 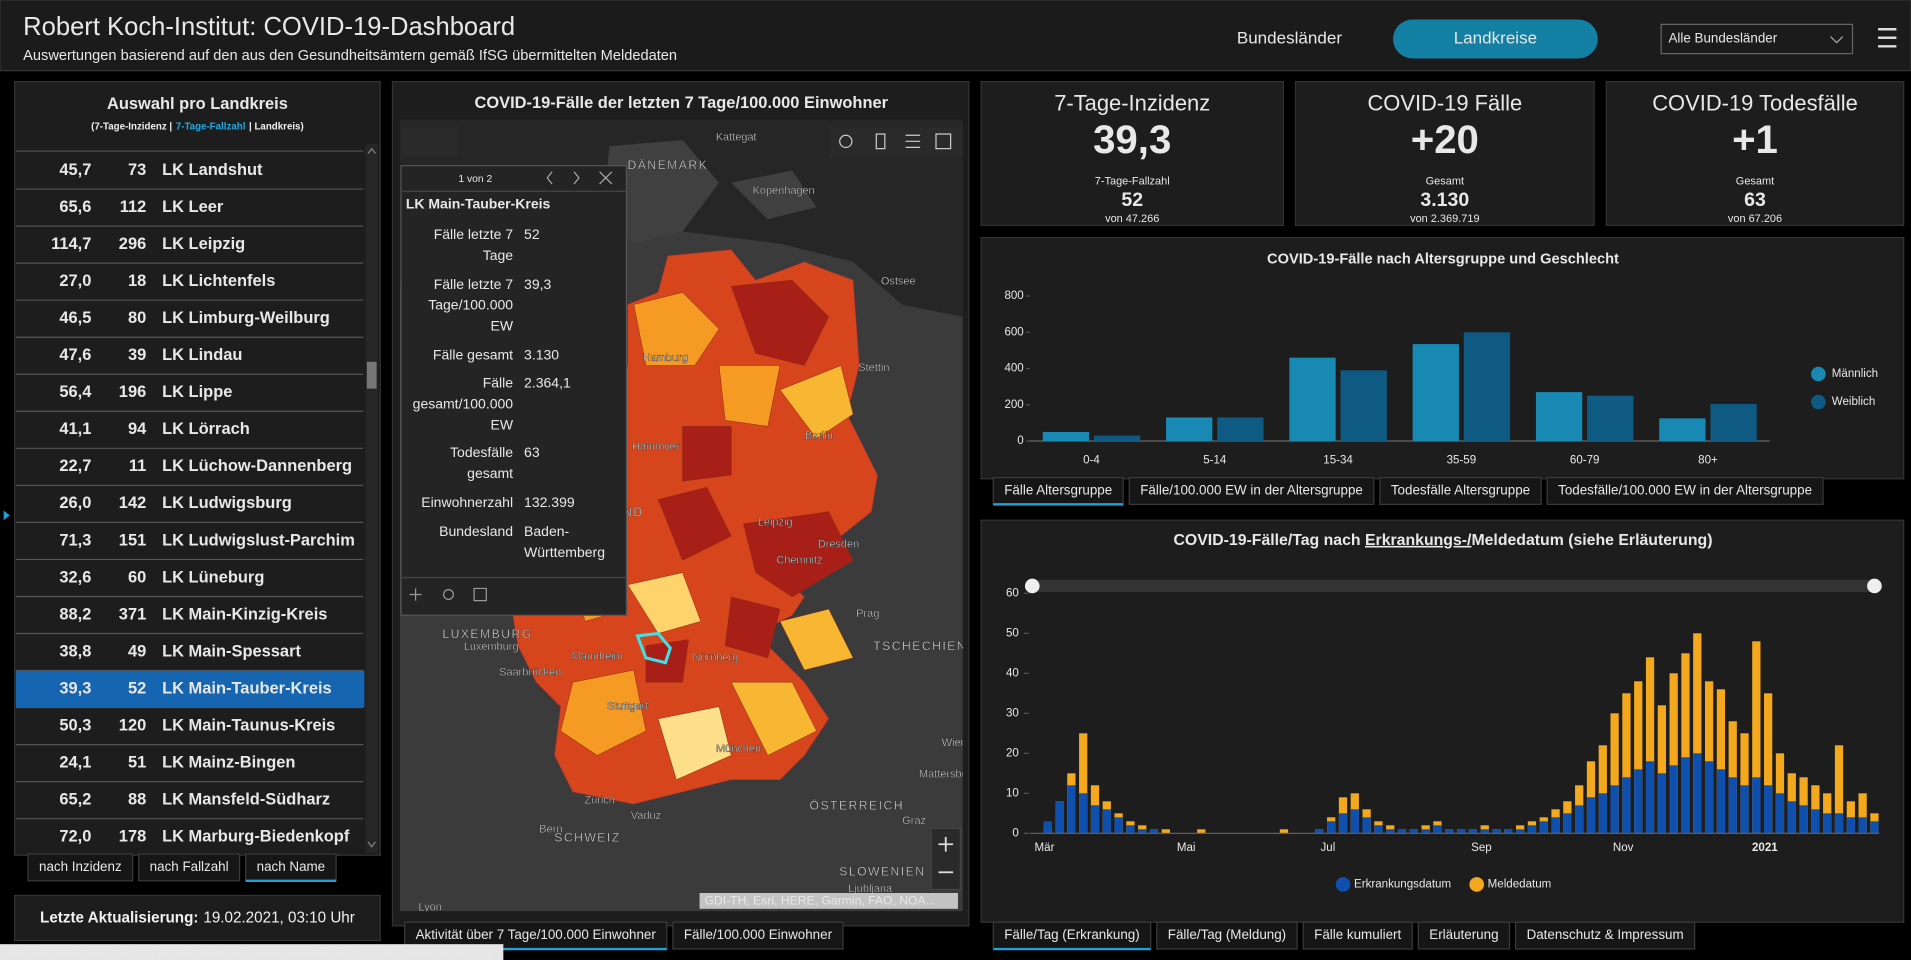 I want to click on map-label: Luxemburg, so click(x=491, y=647).